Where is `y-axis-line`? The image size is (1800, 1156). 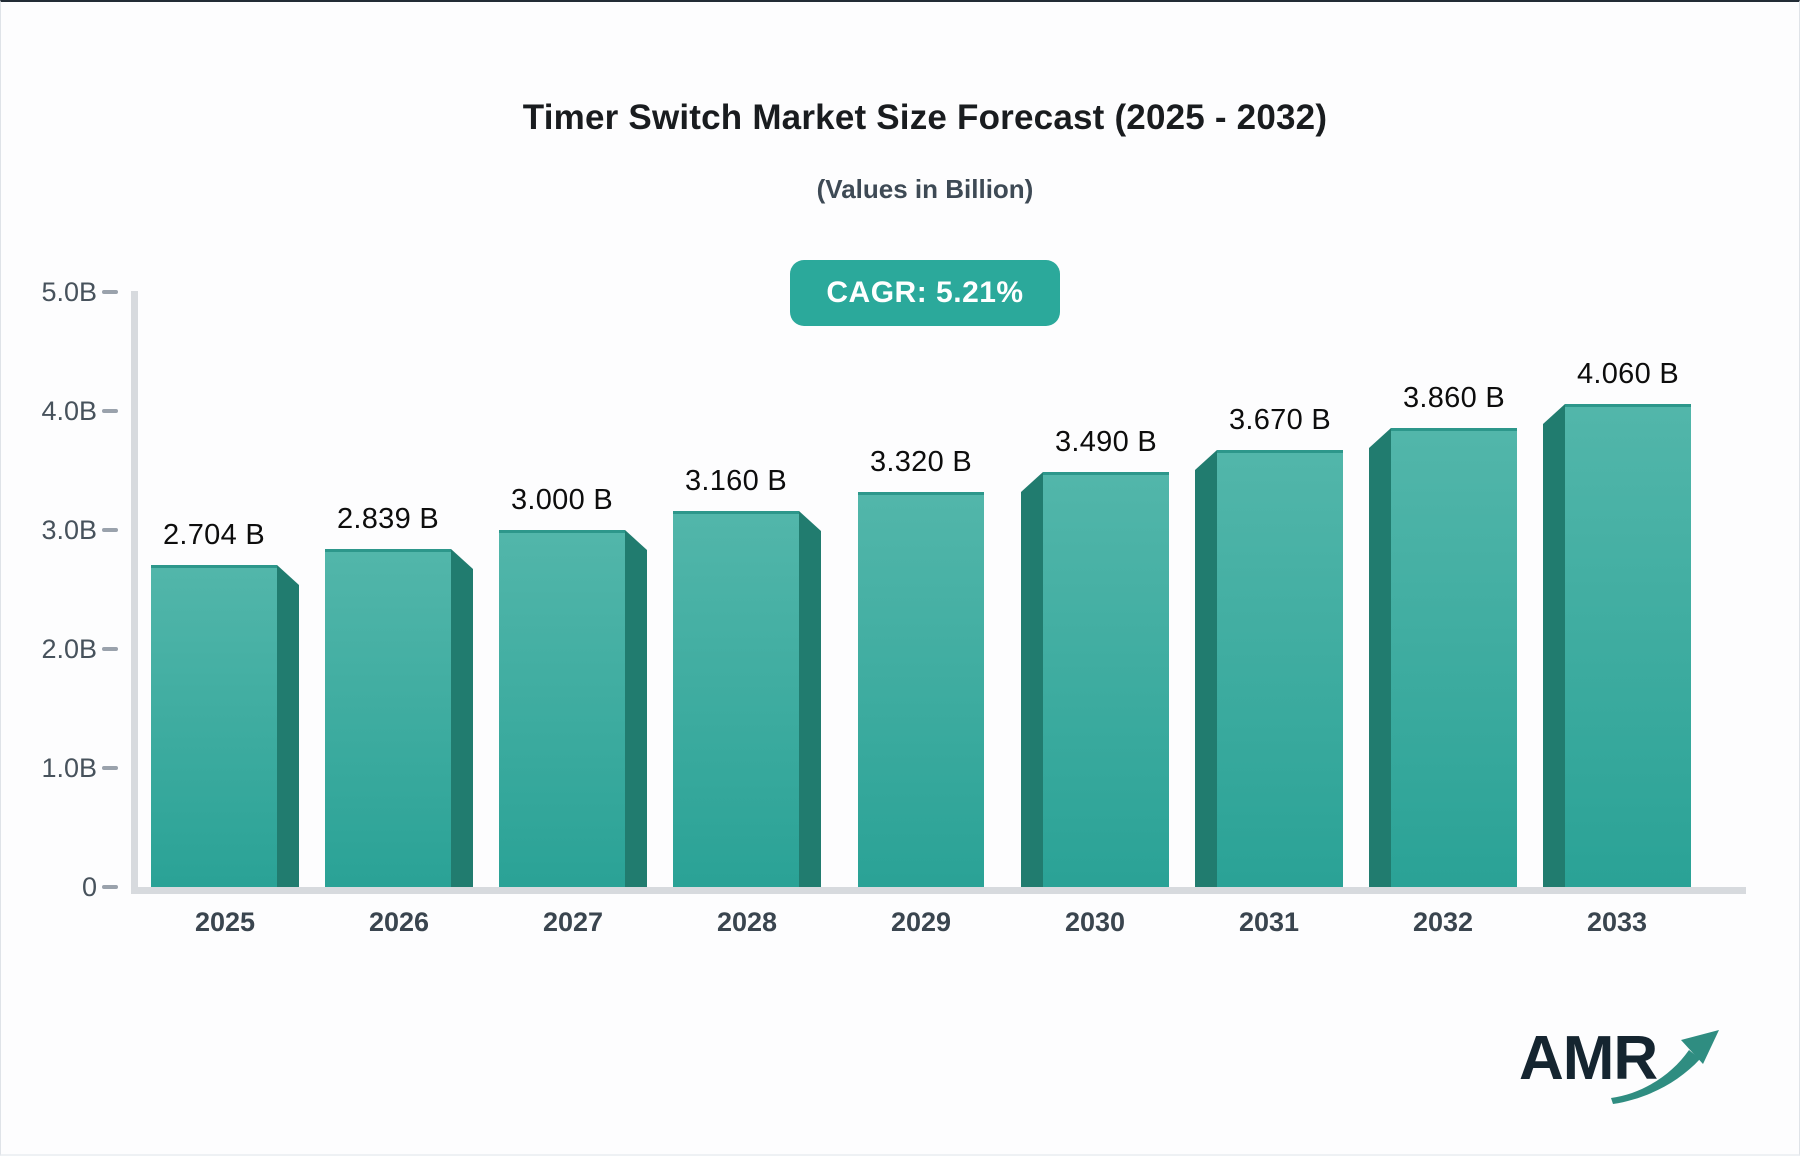
y-axis-line is located at coordinates (134, 592).